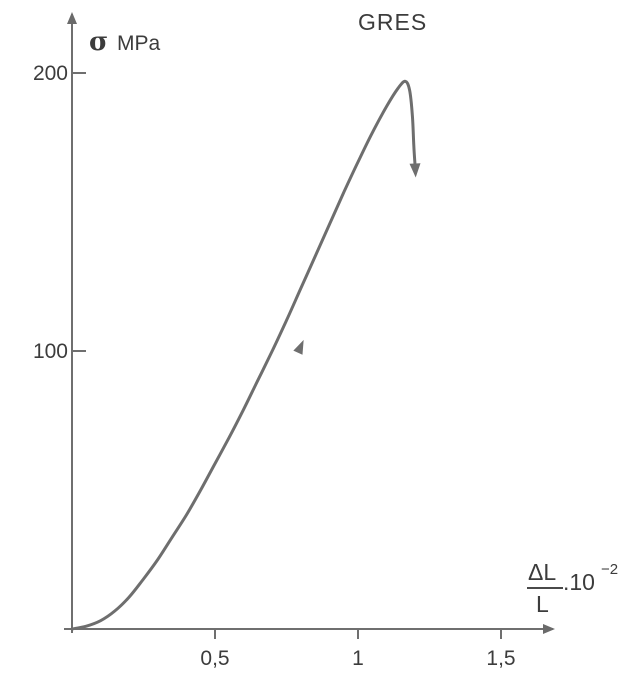  Describe the element at coordinates (50, 73) in the screenshot. I see `y-tick-label: 200` at that location.